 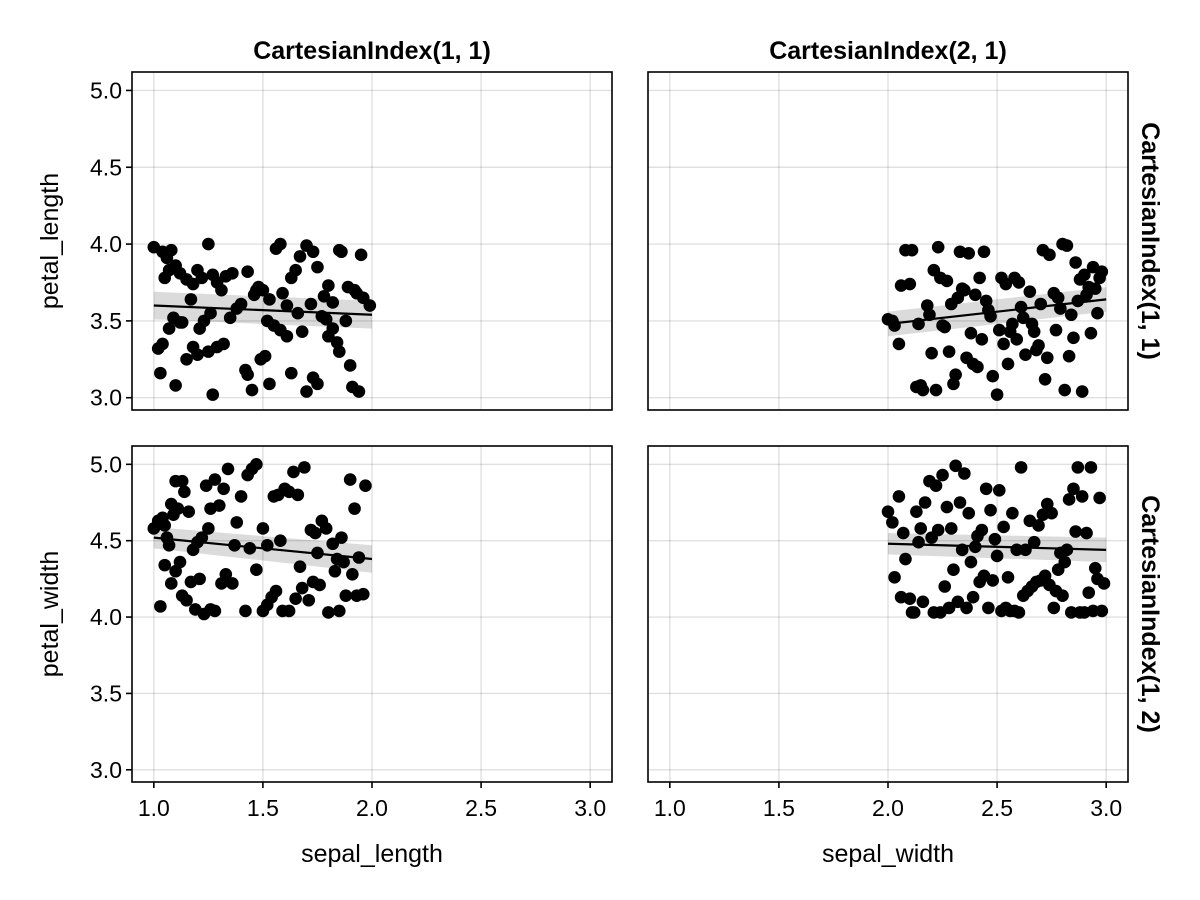 What do you see at coordinates (106, 617) in the screenshot?
I see `panel-2-1-ytick-label-2: 4.0` at bounding box center [106, 617].